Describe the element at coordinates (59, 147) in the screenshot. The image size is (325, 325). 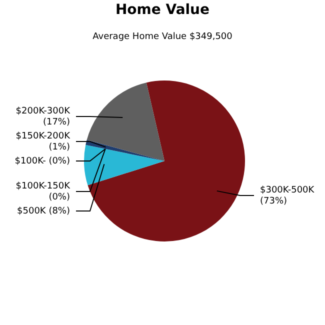
I see `data-label: (1%)` at that location.